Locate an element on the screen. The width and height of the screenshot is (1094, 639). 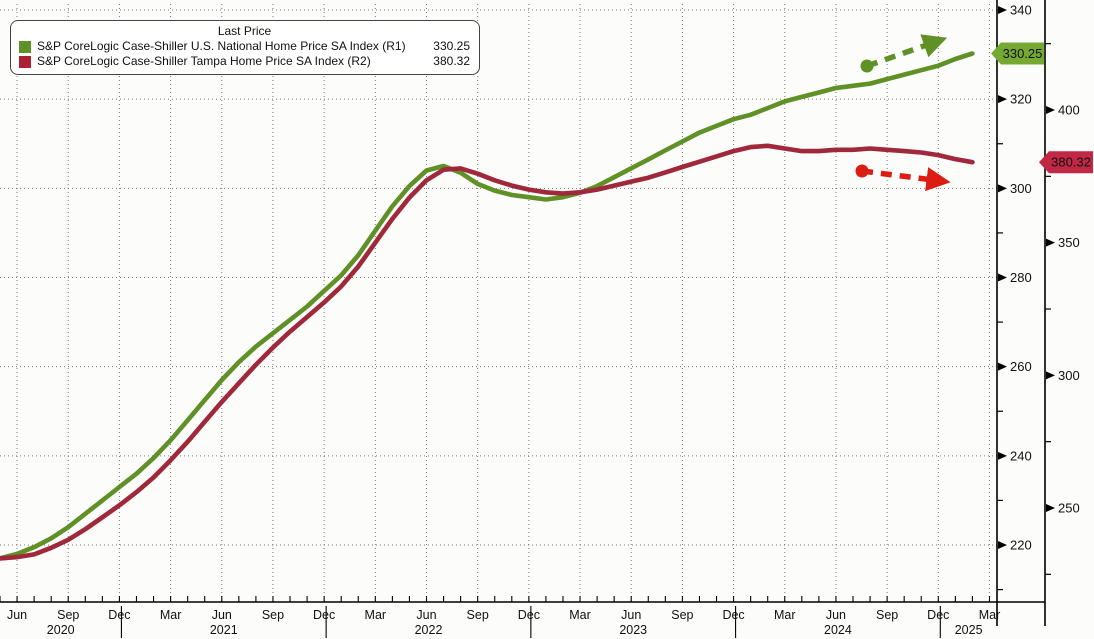
svg-text: 340 is located at coordinates (1021, 10).